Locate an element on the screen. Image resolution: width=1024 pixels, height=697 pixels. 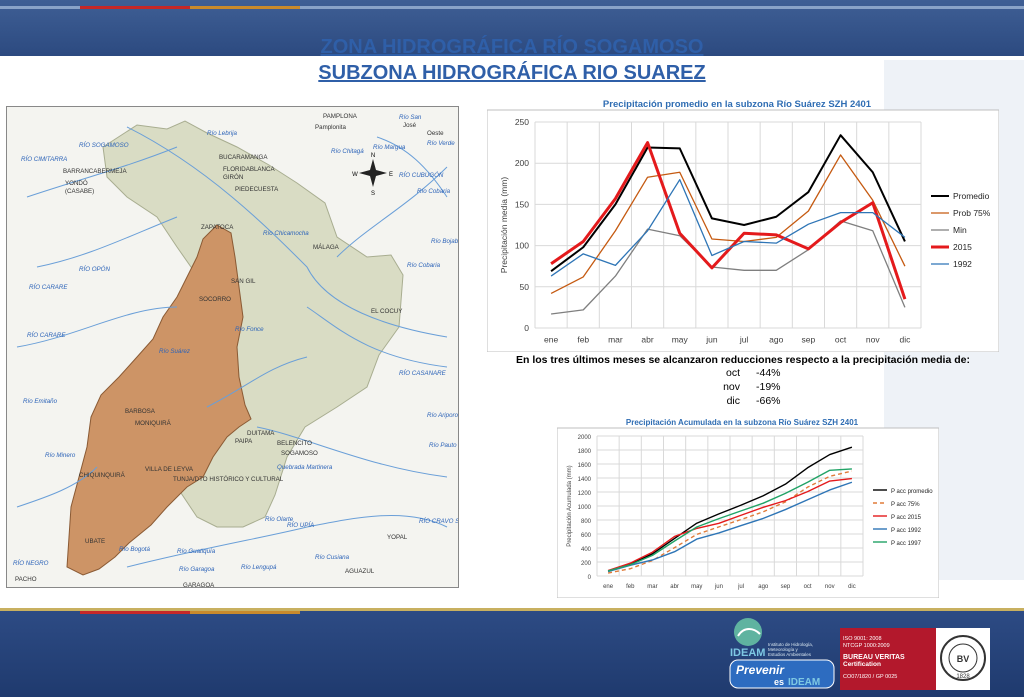
reduction-month: dic is located at coordinates (733, 401).